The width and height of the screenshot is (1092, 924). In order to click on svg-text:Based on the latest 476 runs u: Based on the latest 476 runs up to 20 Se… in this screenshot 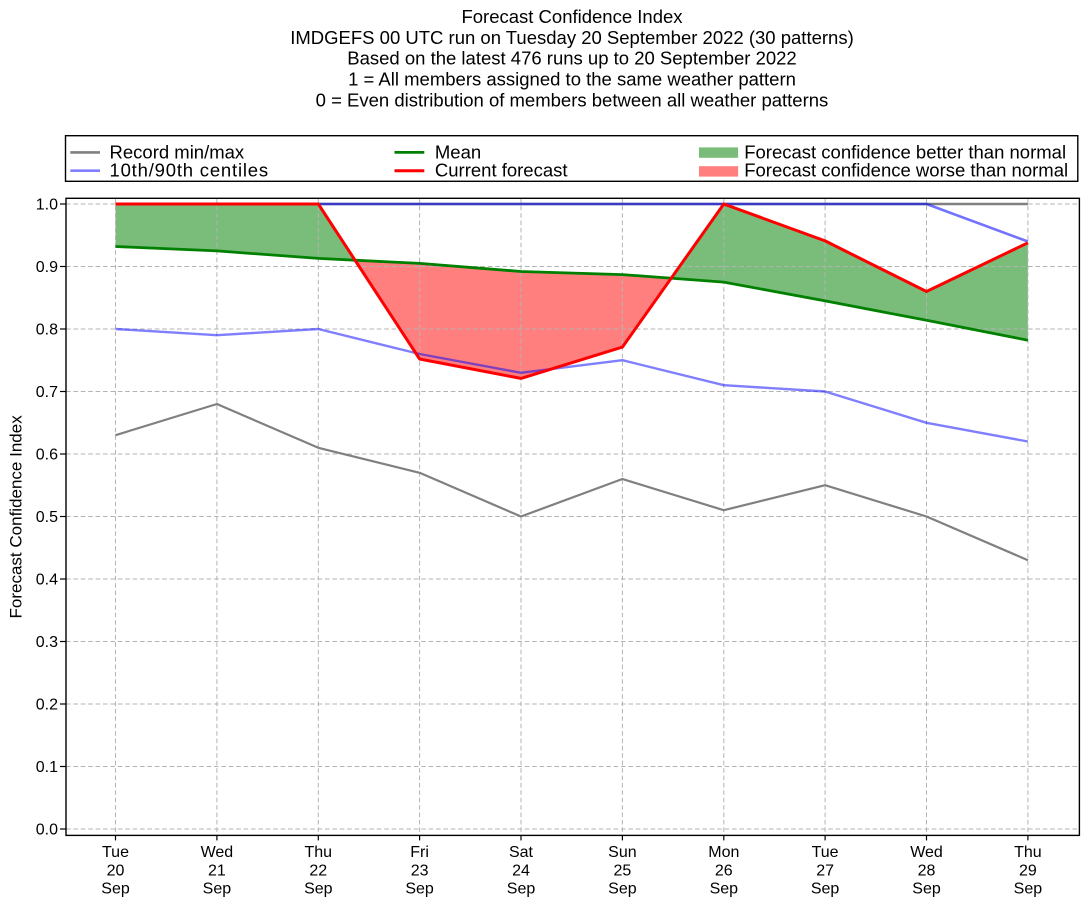, I will do `click(571, 58)`.